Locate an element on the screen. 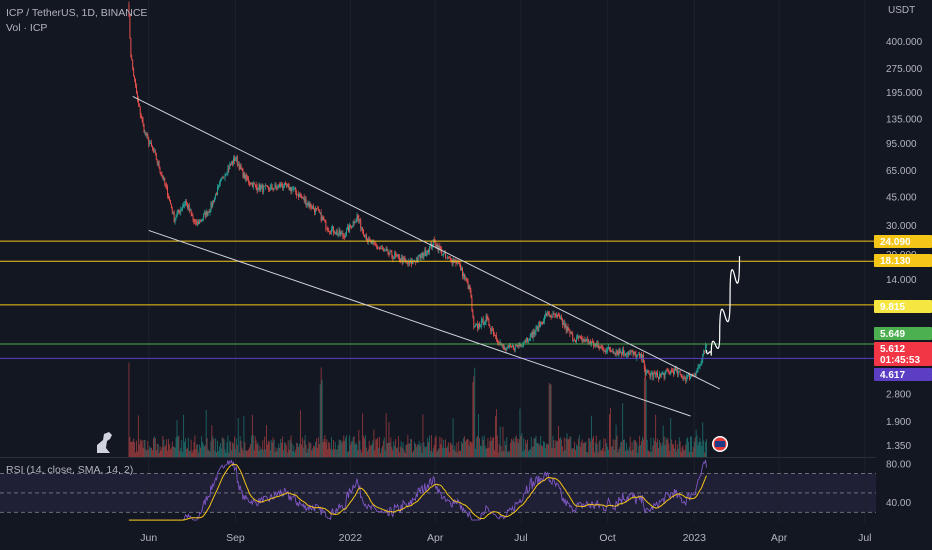 The width and height of the screenshot is (932, 550). rsi-legend: RSI (14, close, SMA, 14, 2) is located at coordinates (70, 470).